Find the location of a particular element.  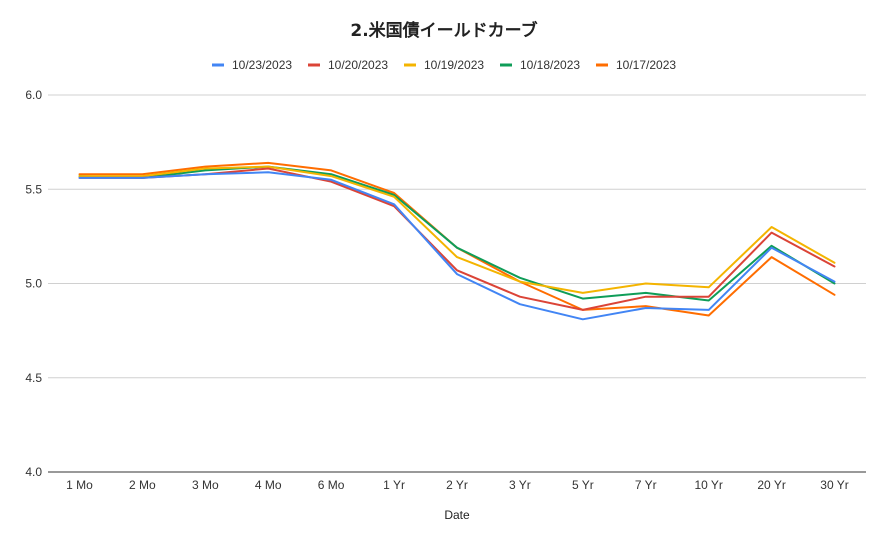

x-tick-label: 20 Yr is located at coordinates (771, 485).